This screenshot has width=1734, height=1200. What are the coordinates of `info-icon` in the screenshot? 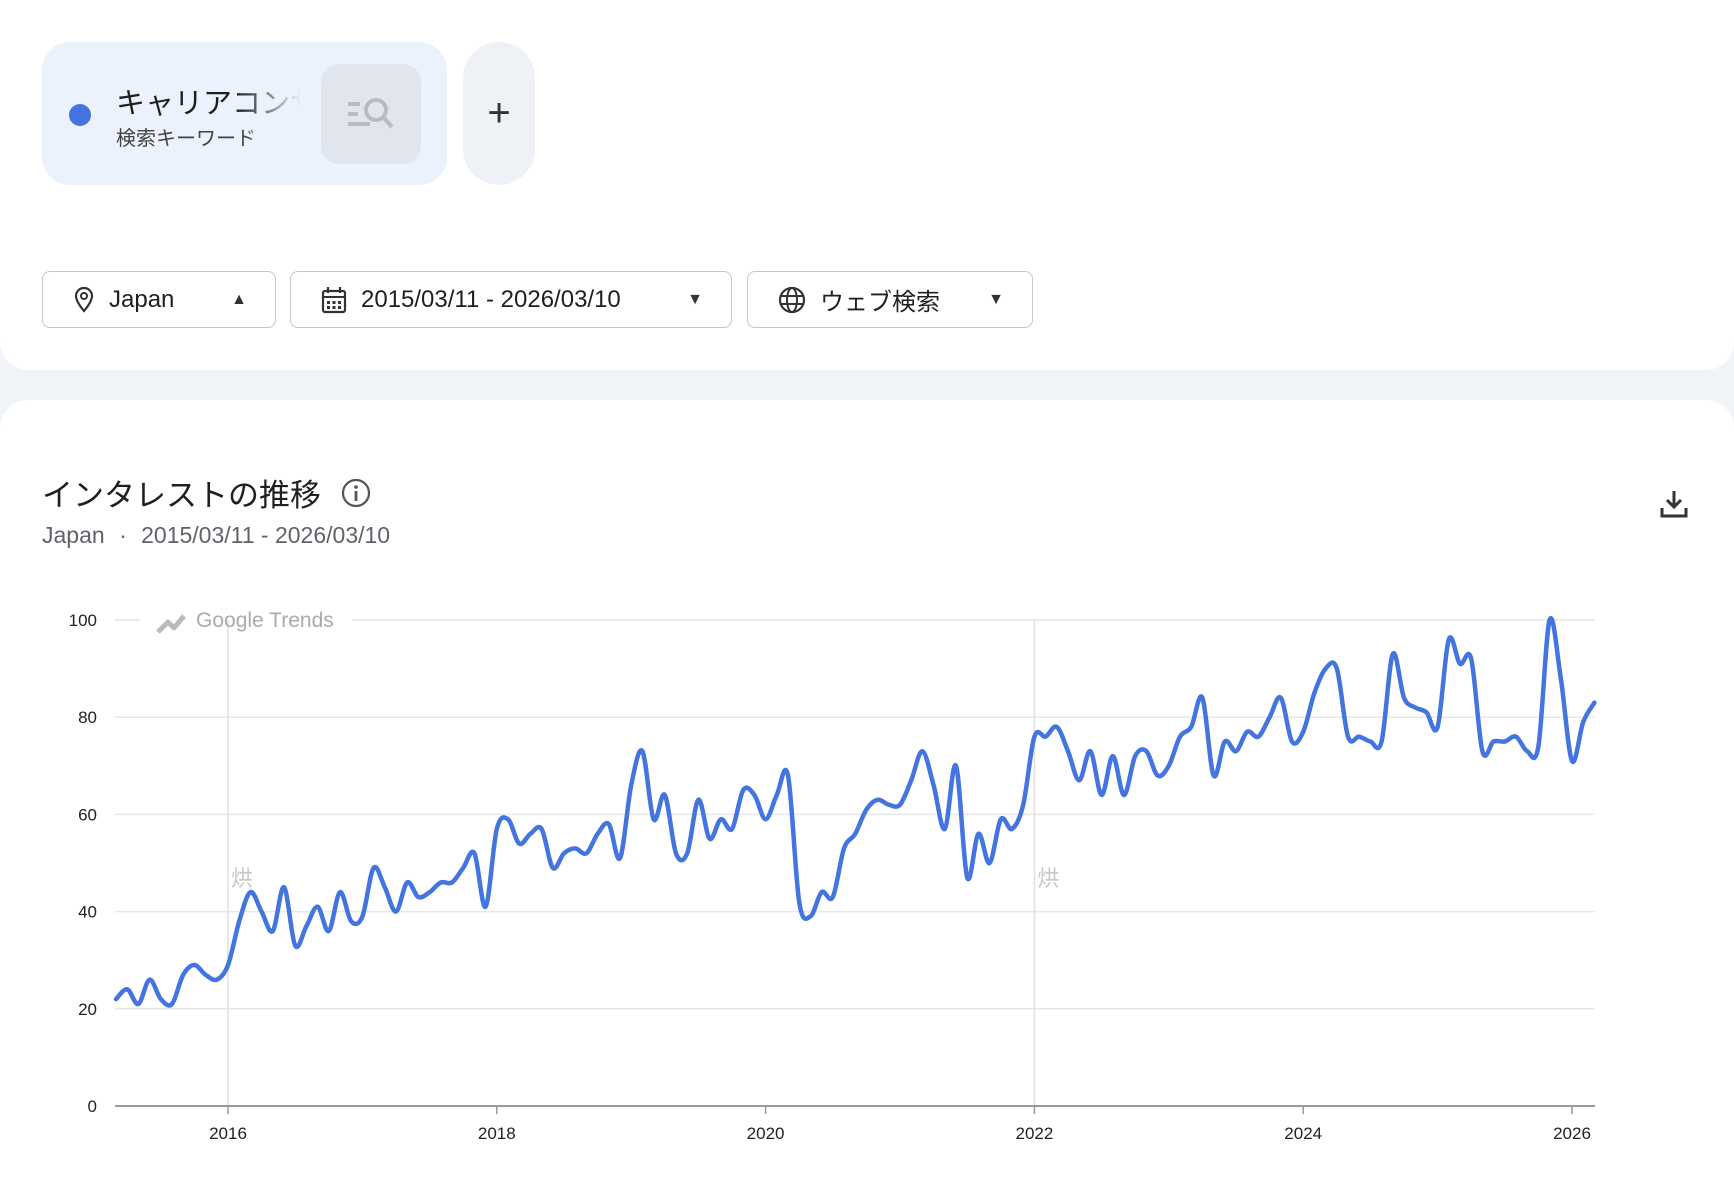 It's located at (356, 493).